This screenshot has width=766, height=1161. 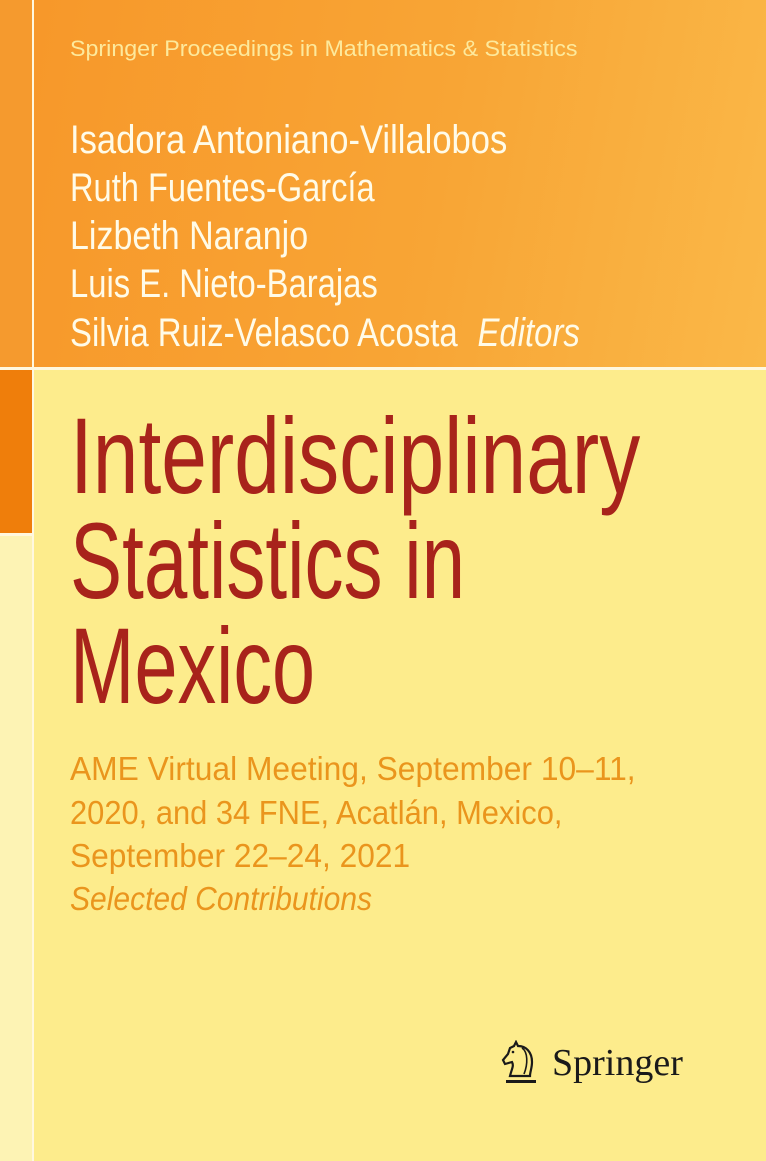 I want to click on divider-vertical, so click(x=33, y=580).